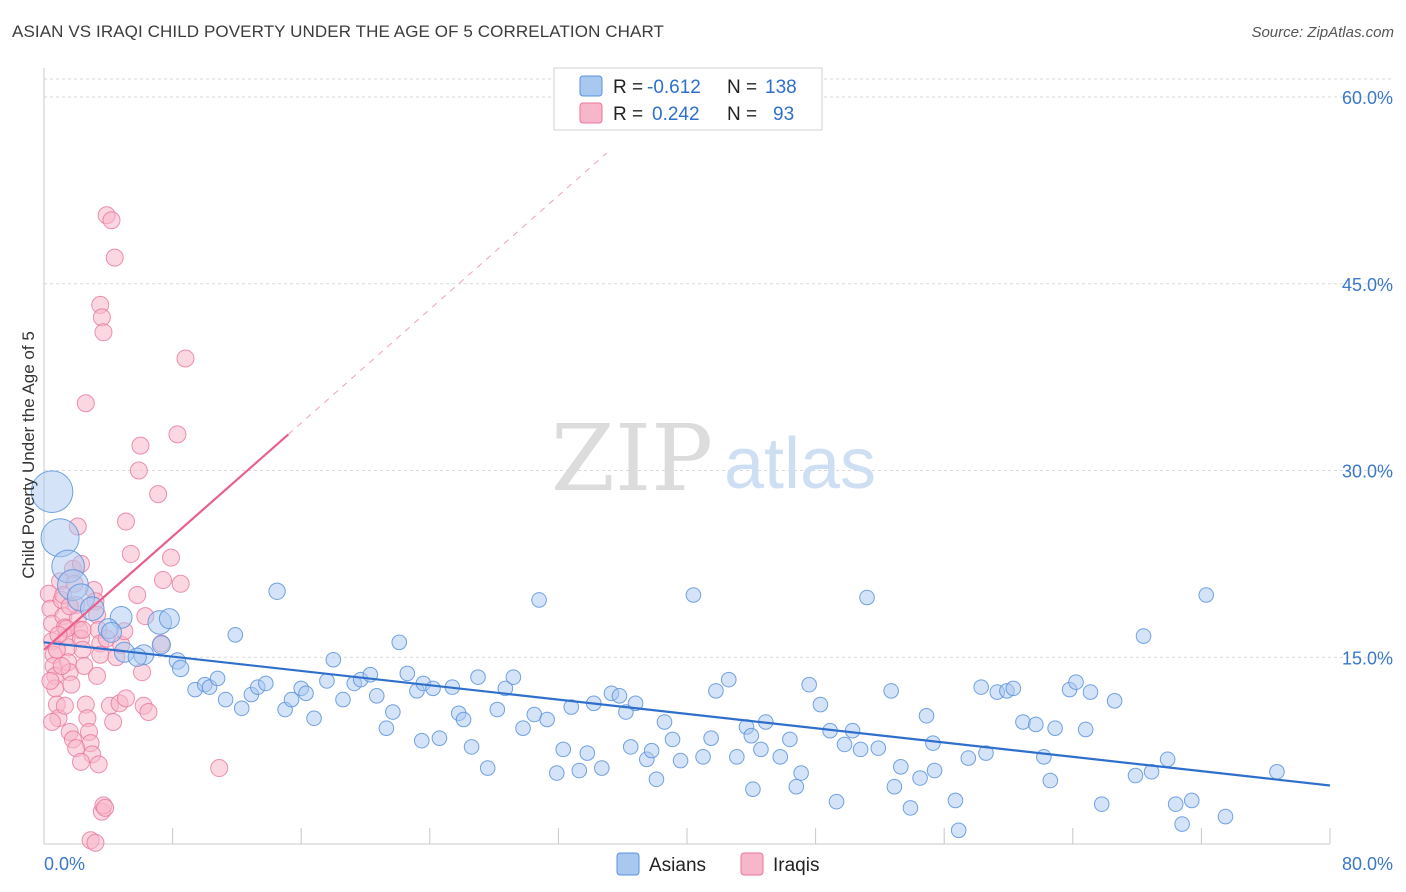 The width and height of the screenshot is (1406, 892). What do you see at coordinates (28, 455) in the screenshot?
I see `y-axis-label: Child Poverty Under the Age of 5` at bounding box center [28, 455].